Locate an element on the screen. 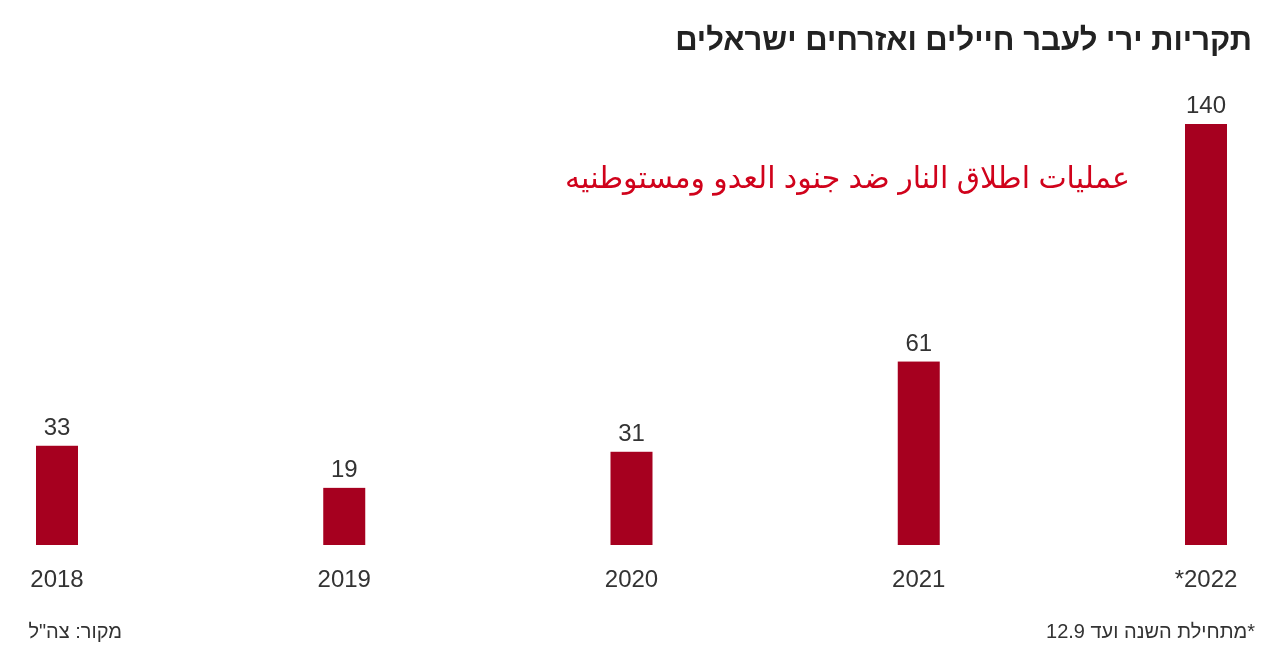 The height and width of the screenshot is (647, 1262). data-label: 31 is located at coordinates (631, 432).